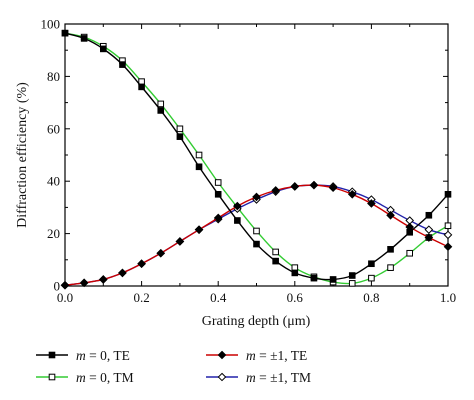 The height and width of the screenshot is (400, 474). I want to click on y-tick-label: 20, so click(53, 233).